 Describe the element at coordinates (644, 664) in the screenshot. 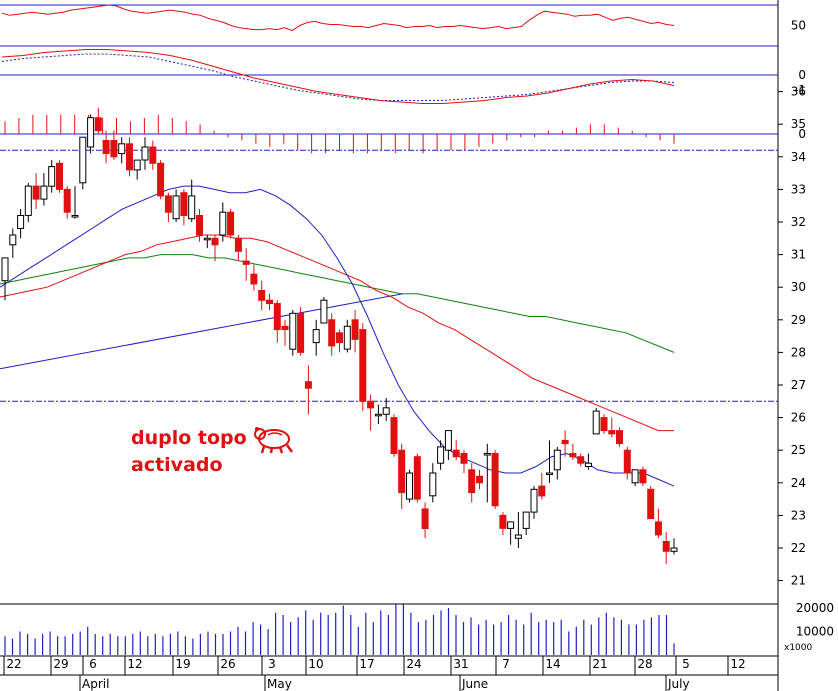

I see `date-tick-label: 28` at that location.